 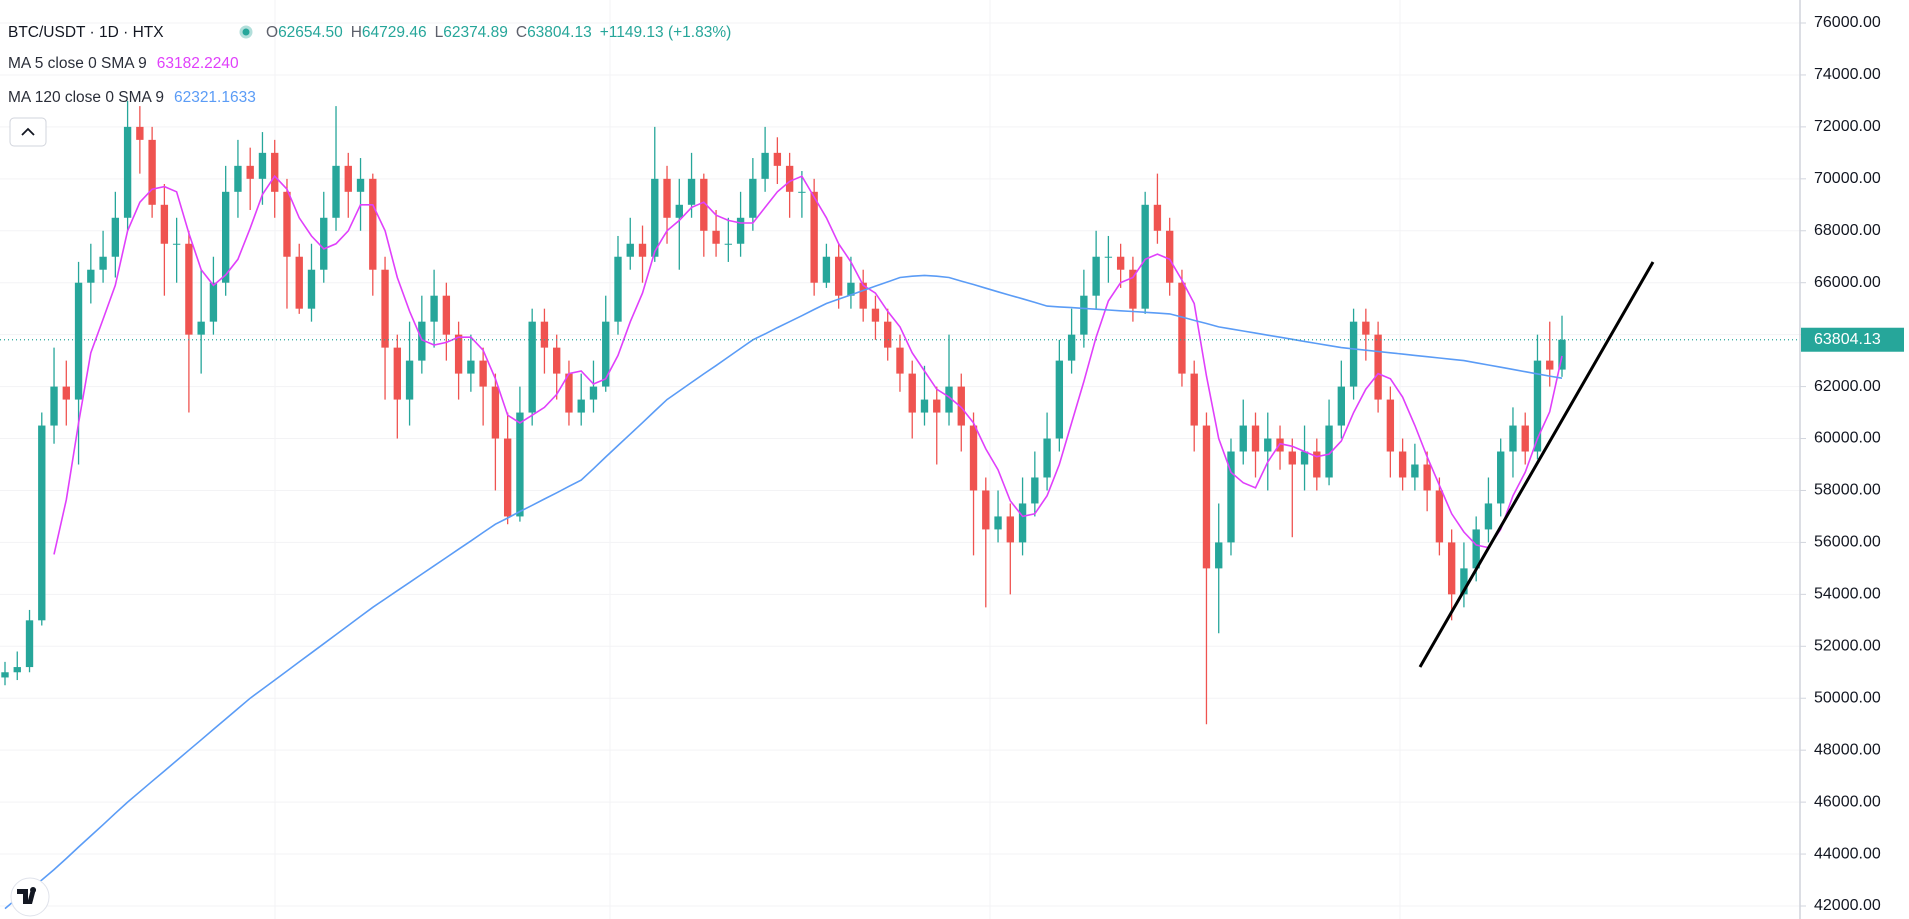 I want to click on ohlc-key: C, so click(x=521, y=32).